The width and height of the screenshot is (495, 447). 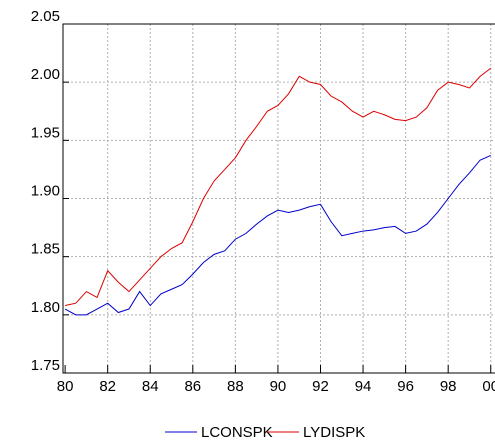 I want to click on x-tick-label: 92, so click(x=320, y=386).